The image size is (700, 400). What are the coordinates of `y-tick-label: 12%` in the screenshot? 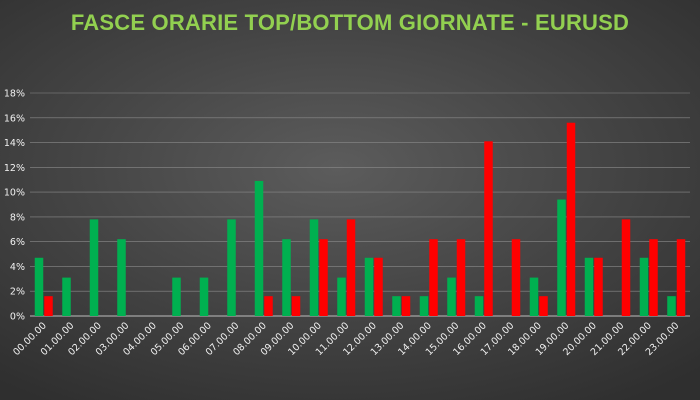 It's located at (14, 168).